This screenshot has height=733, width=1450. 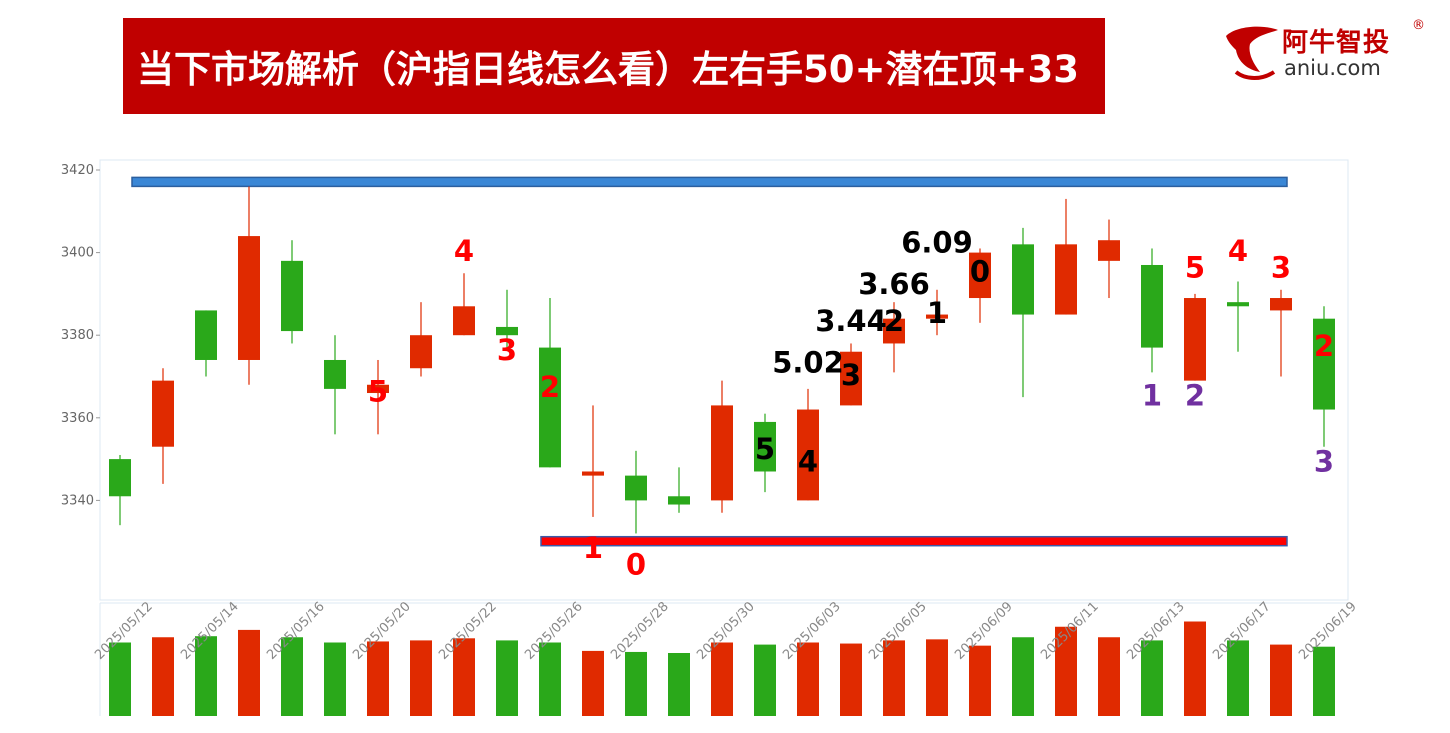 I want to click on bull-logo-icon, so click(x=1252, y=53).